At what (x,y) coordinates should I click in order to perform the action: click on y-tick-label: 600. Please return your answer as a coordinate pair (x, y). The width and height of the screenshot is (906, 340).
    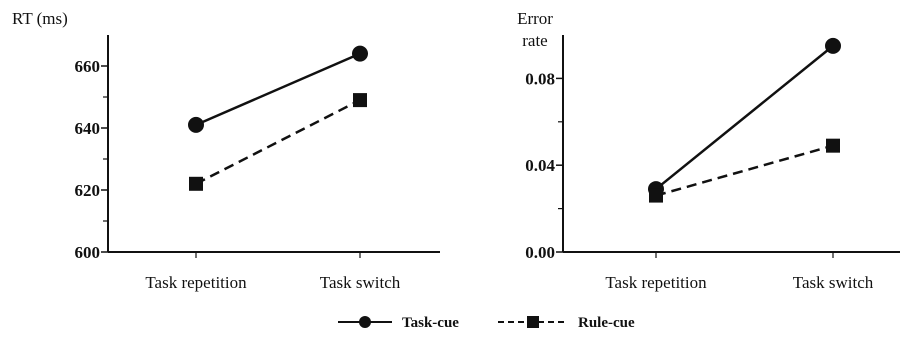
    Looking at the image, I should click on (88, 252).